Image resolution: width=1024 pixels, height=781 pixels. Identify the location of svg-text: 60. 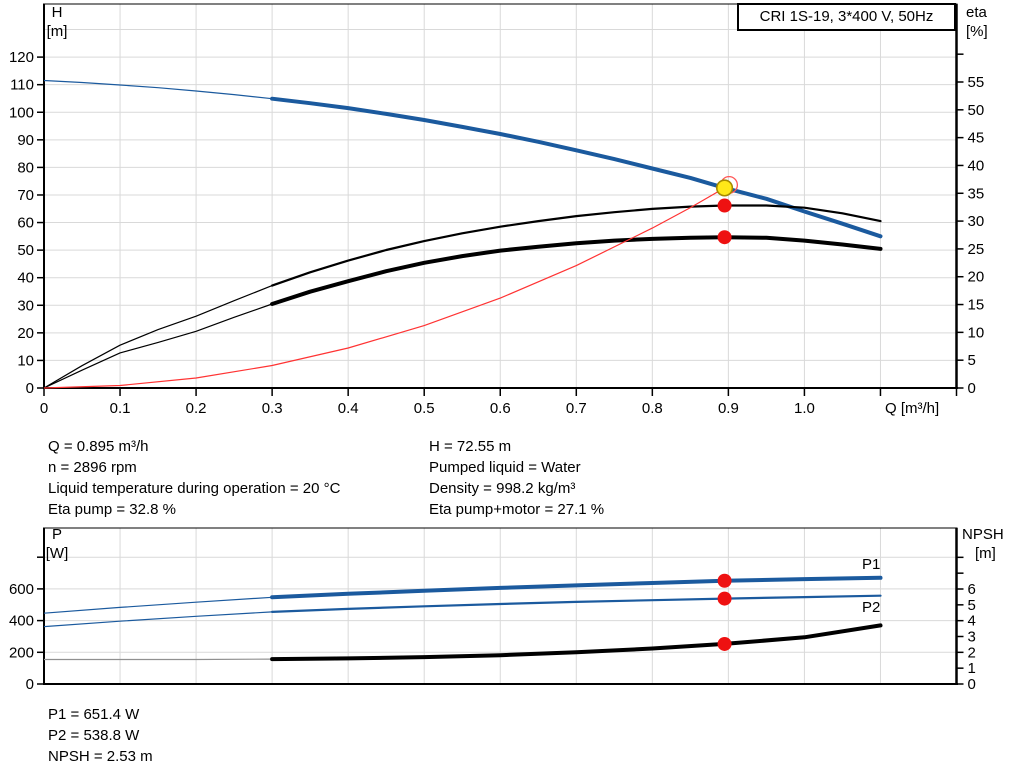
(25, 223).